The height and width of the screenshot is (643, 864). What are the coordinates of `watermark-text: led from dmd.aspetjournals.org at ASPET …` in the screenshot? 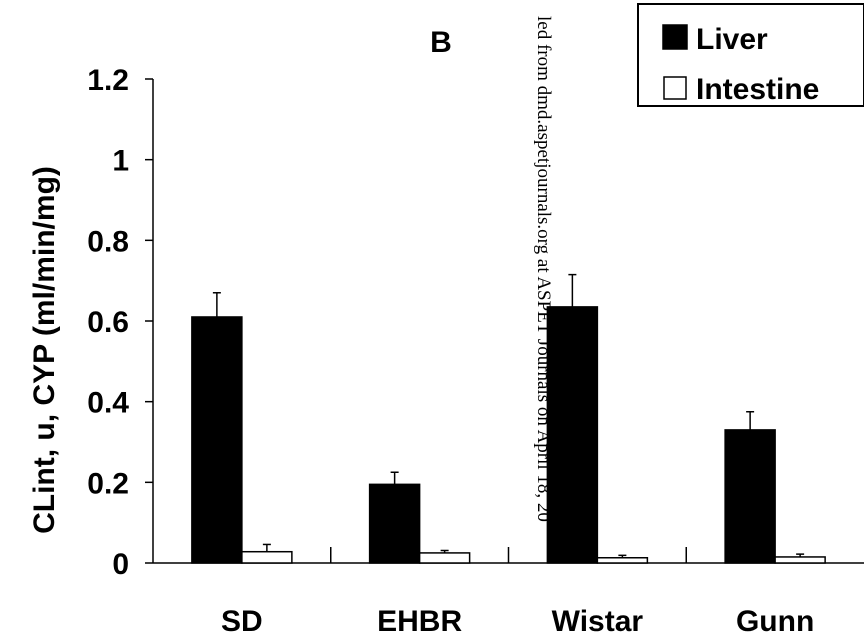 It's located at (543, 269).